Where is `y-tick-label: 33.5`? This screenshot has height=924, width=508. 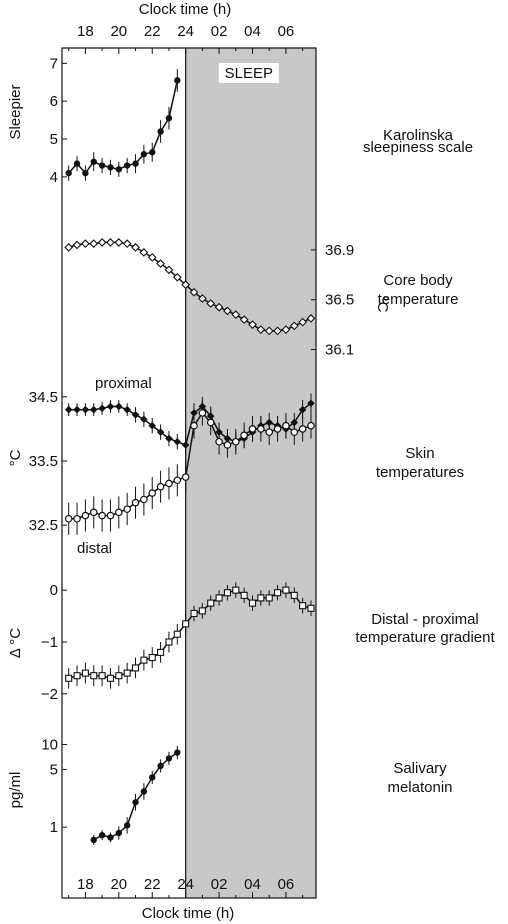 y-tick-label: 33.5 is located at coordinates (43, 461).